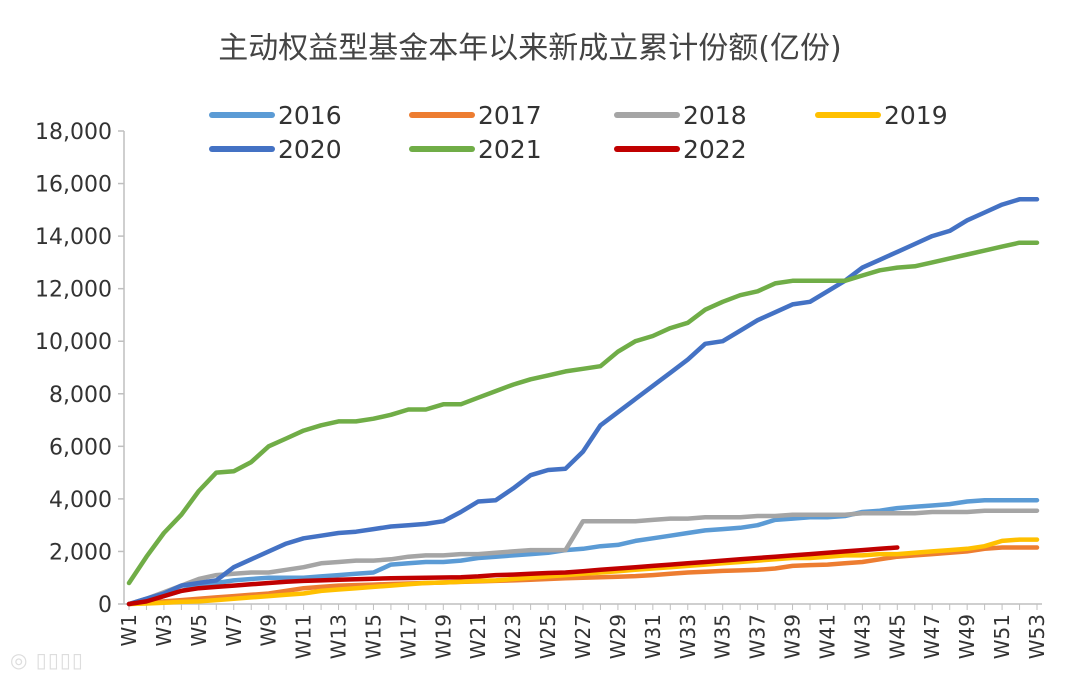 The width and height of the screenshot is (1080, 683). What do you see at coordinates (1002, 636) in the screenshot?
I see `x-tick-label: W51` at bounding box center [1002, 636].